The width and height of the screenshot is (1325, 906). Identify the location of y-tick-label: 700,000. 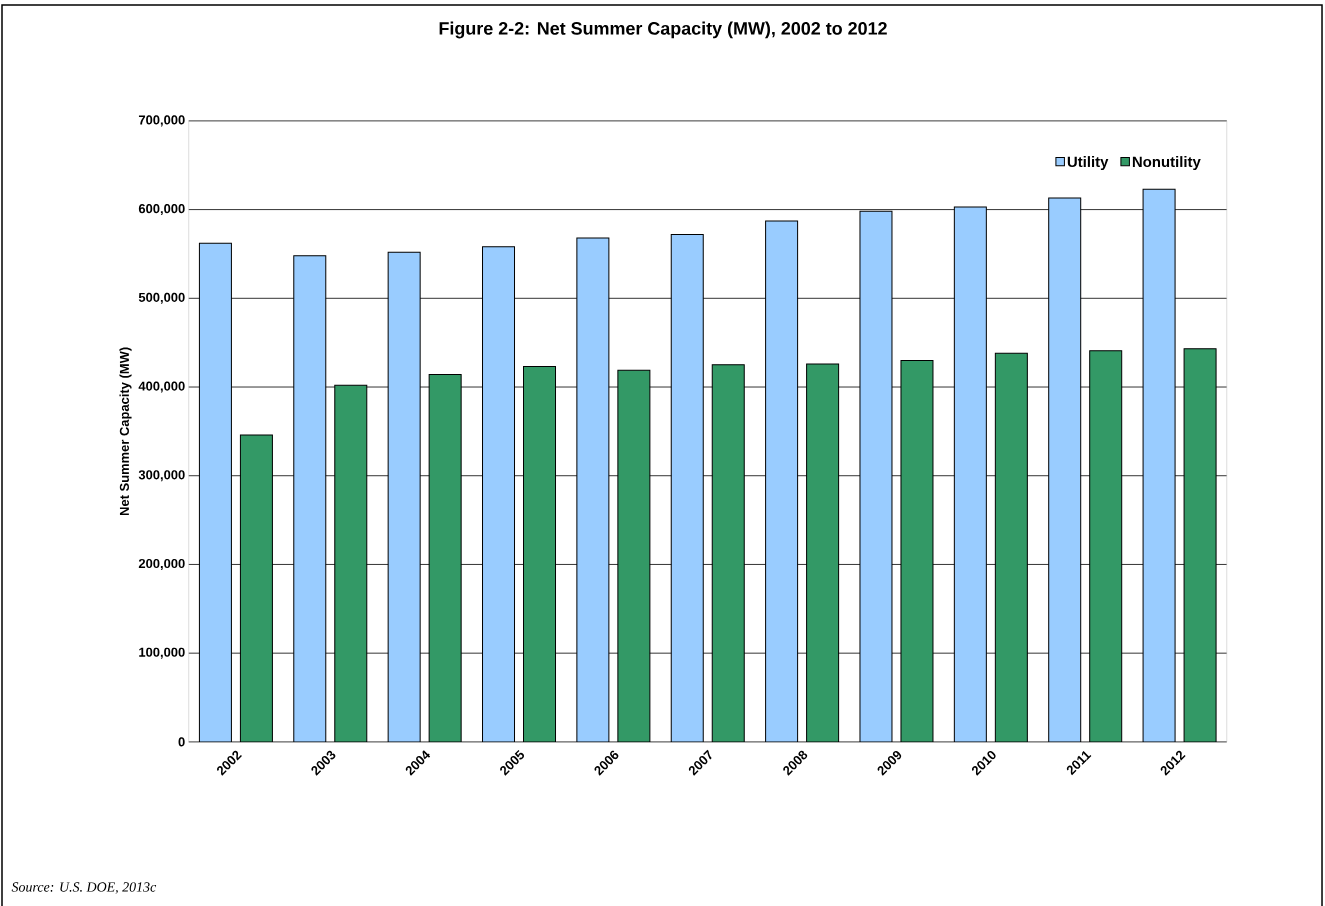
(161, 121).